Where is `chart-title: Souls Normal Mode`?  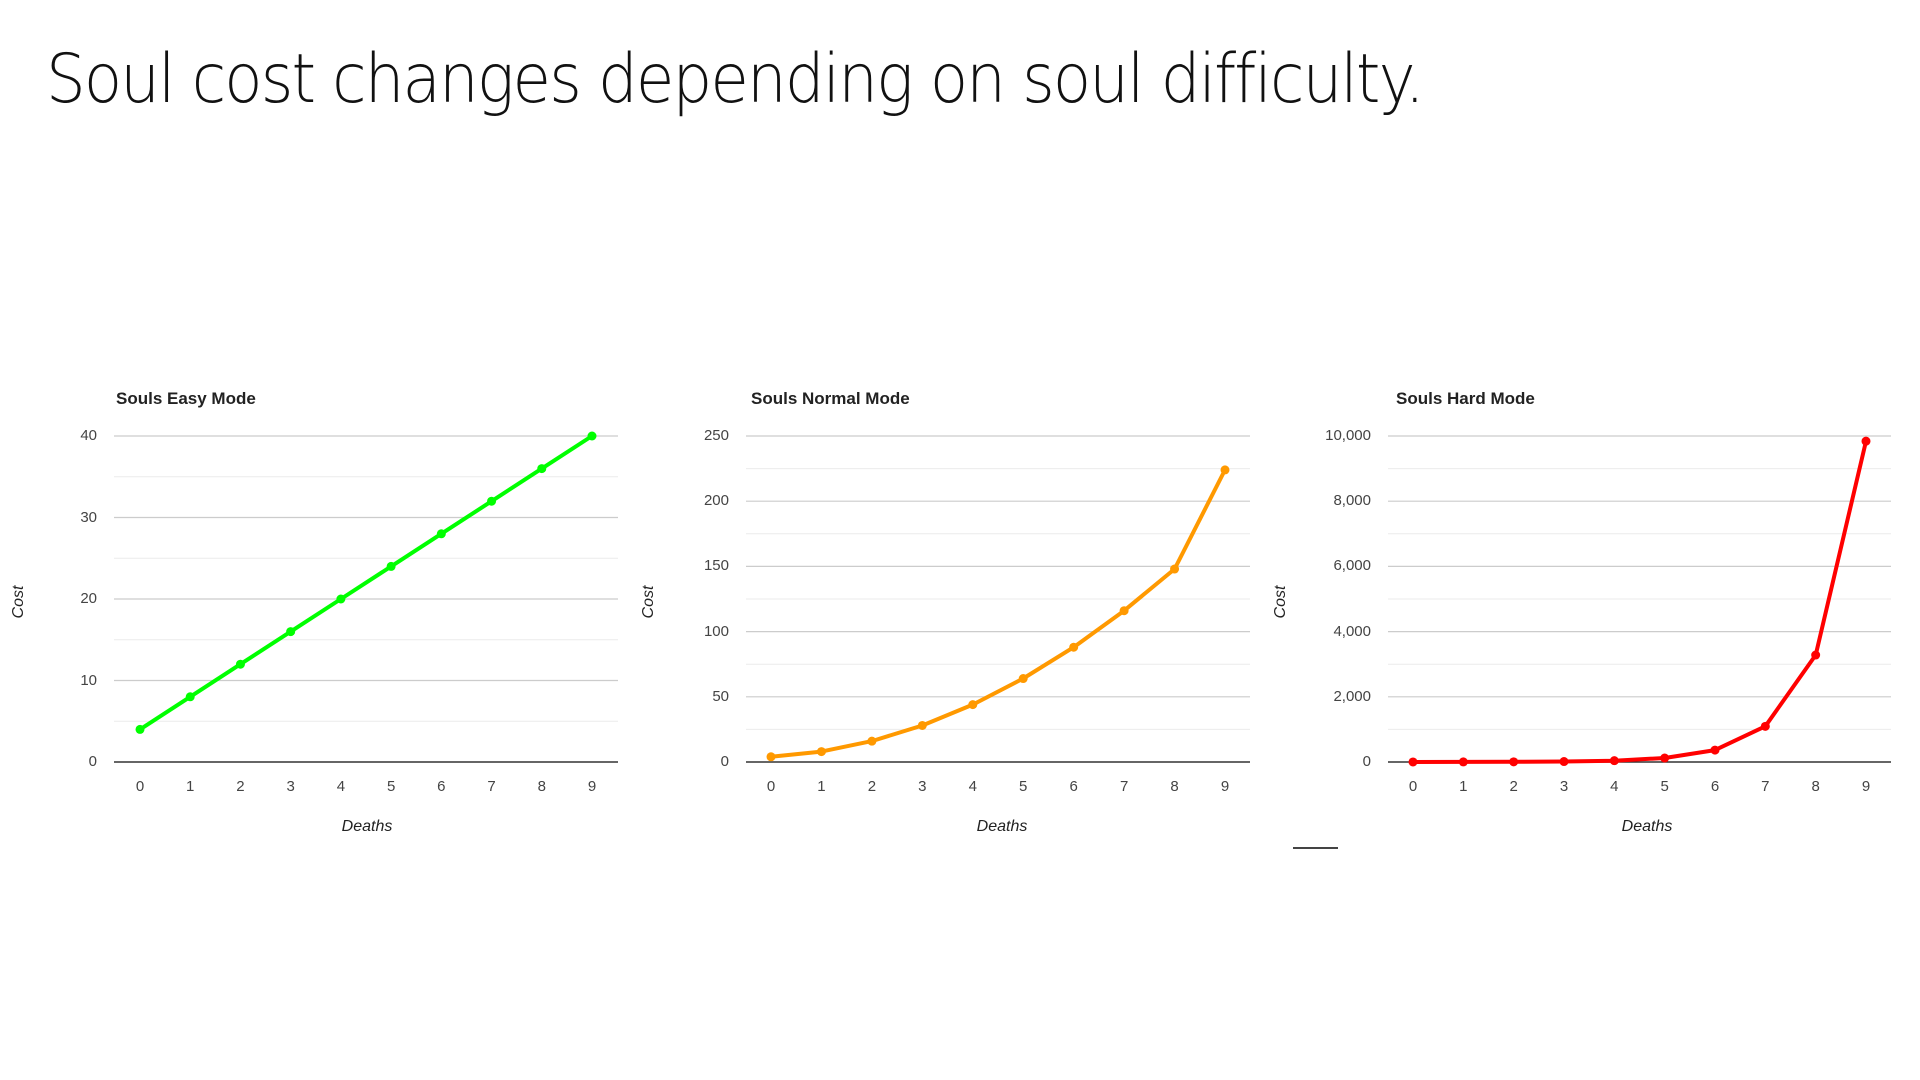 chart-title: Souls Normal Mode is located at coordinates (830, 398).